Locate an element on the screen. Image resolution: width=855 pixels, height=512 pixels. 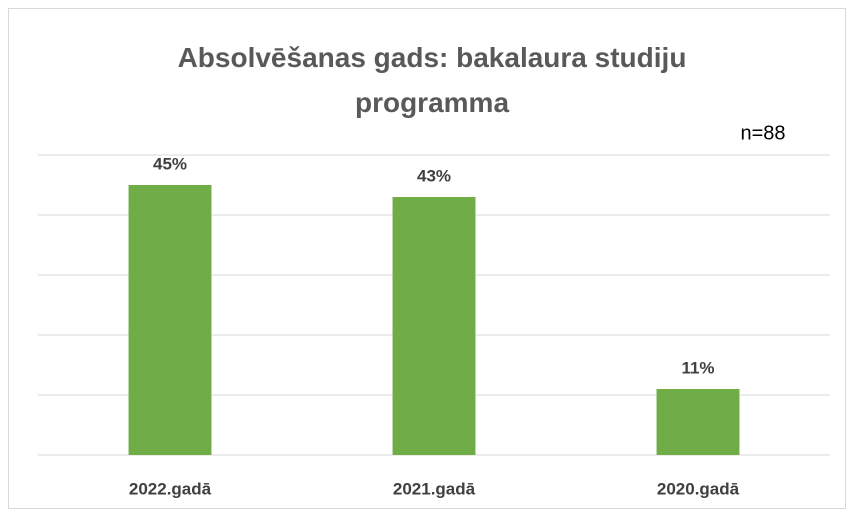
data-label: 43% is located at coordinates (434, 175).